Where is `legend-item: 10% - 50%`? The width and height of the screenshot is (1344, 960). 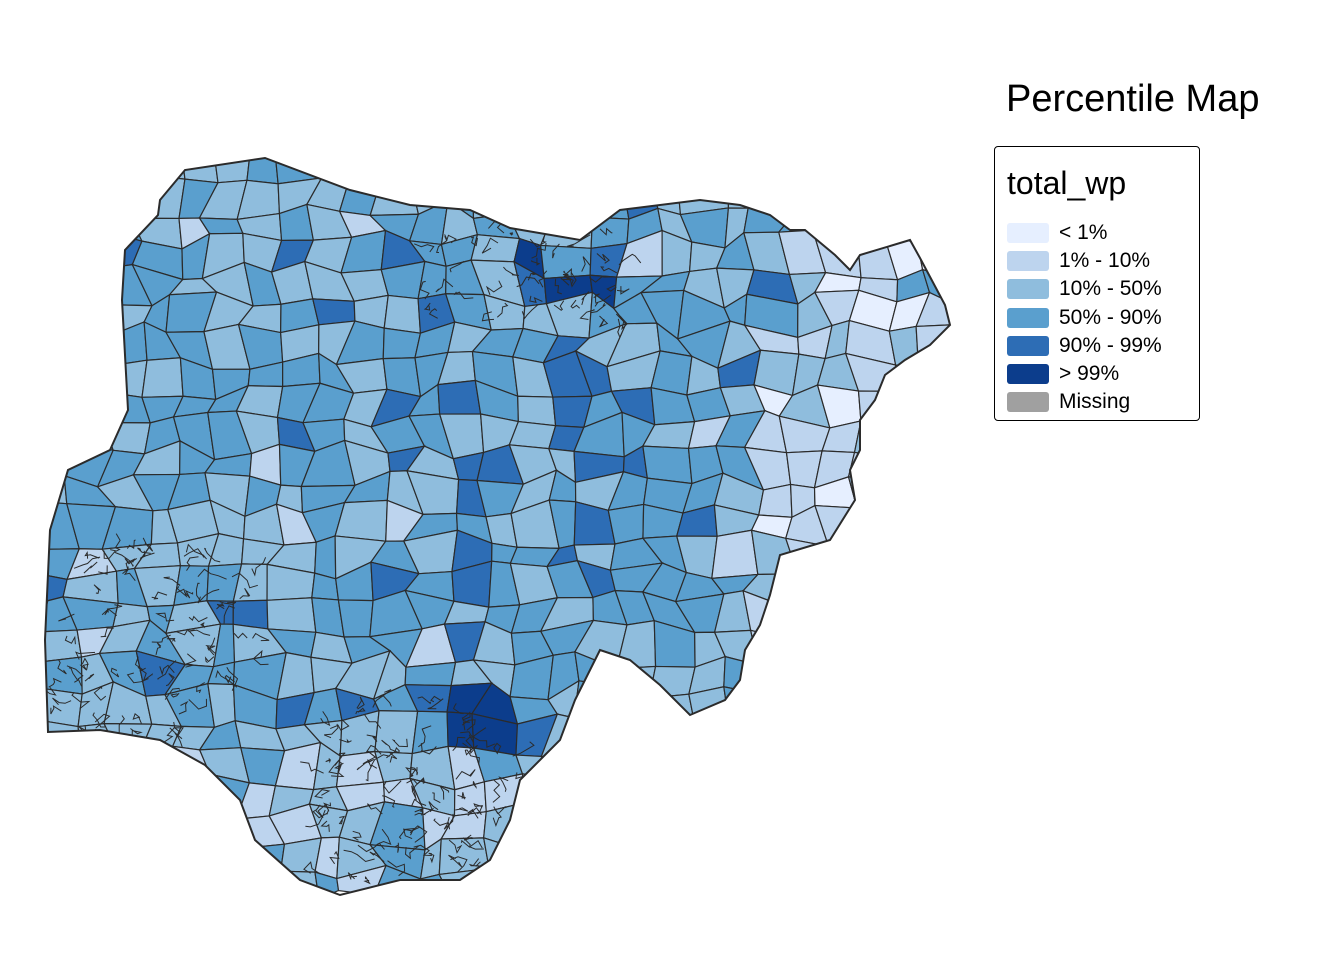
legend-item: 10% - 50% is located at coordinates (1084, 289).